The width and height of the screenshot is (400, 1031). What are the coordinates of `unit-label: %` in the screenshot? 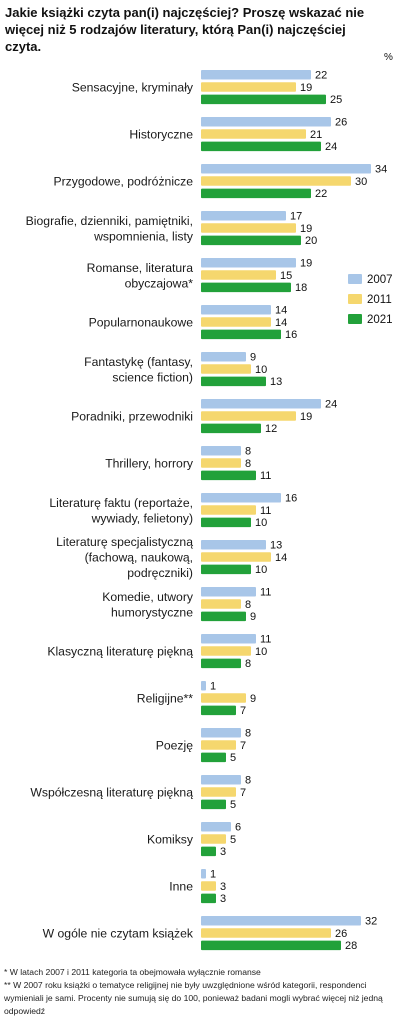 It's located at (388, 57).